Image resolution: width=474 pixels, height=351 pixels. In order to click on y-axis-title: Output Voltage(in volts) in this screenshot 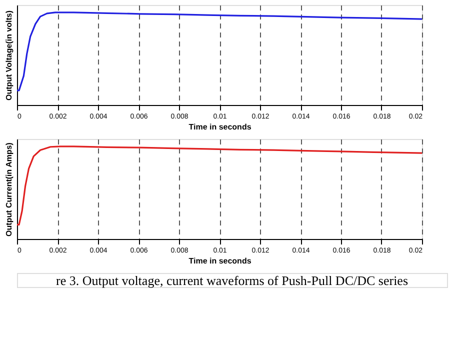, I will do `click(9, 55)`.